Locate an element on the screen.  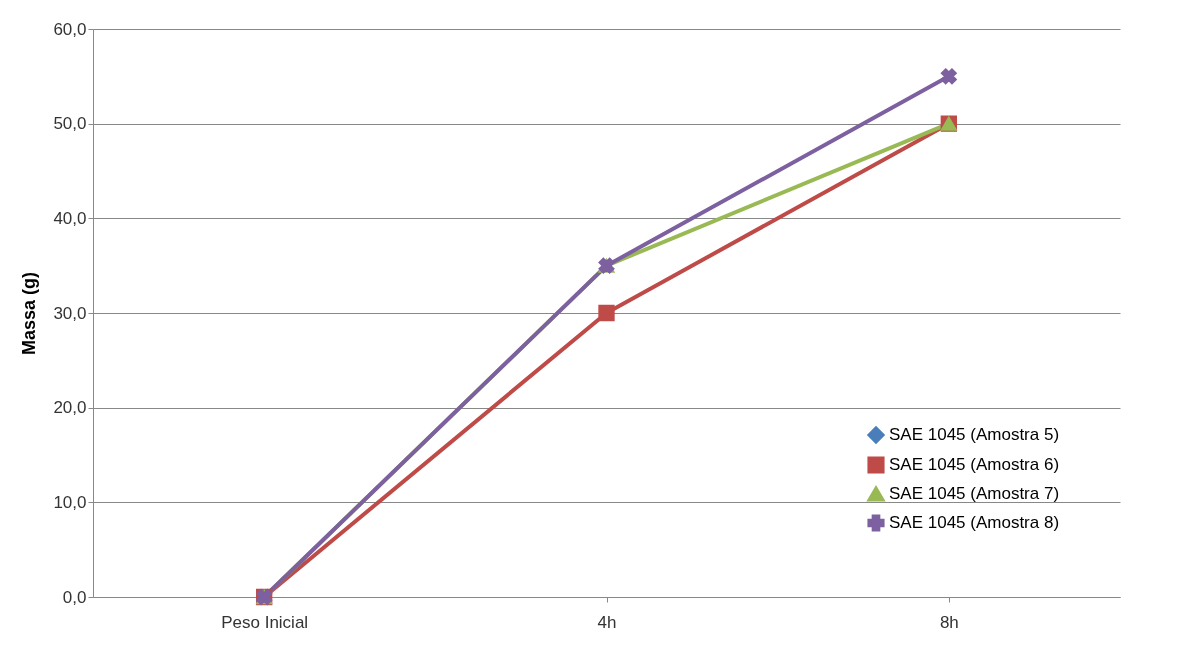
x-tick-label: 8h is located at coordinates (949, 622).